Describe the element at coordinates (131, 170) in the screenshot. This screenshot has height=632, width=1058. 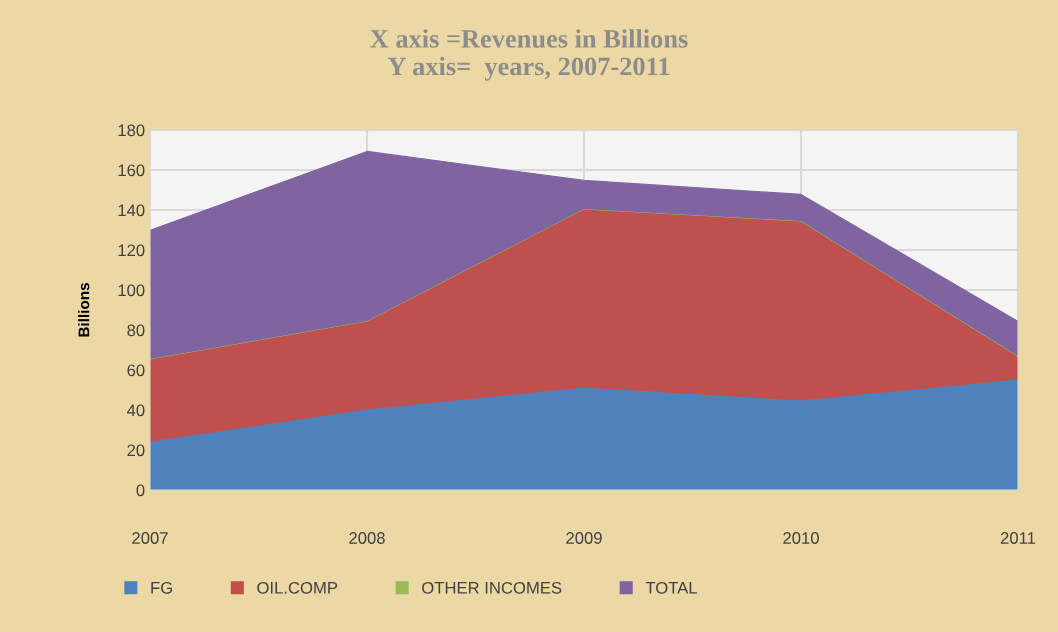
I see `y-tick-label: 160` at that location.